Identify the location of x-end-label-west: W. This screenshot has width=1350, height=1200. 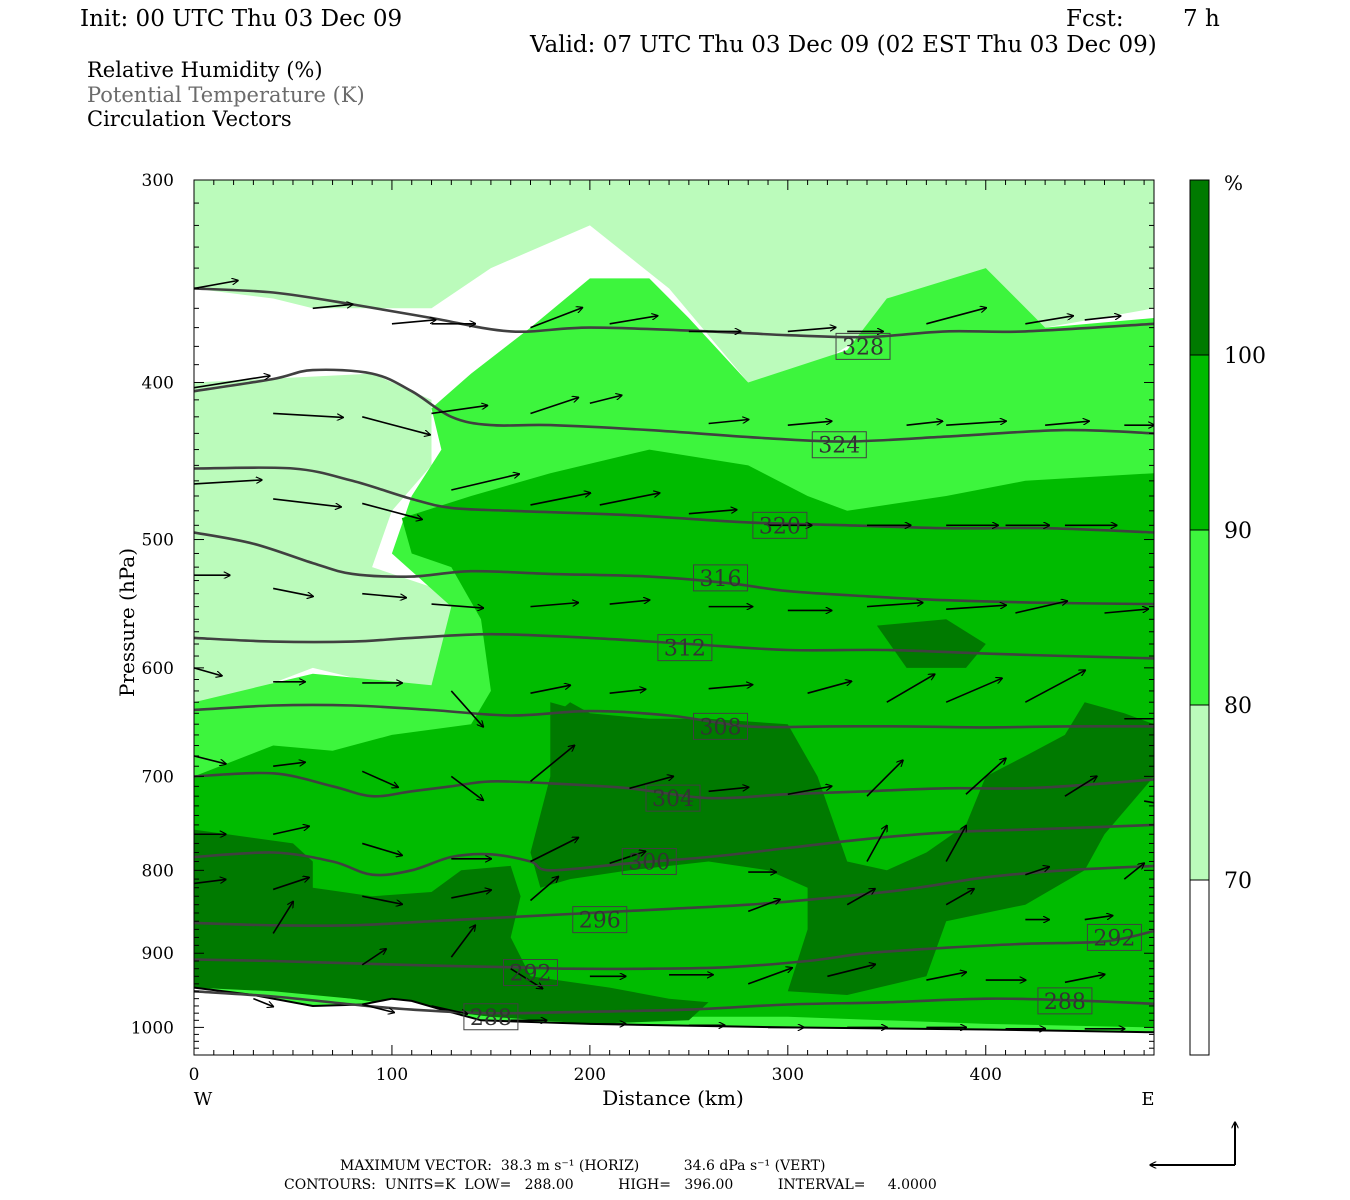
(203, 1099).